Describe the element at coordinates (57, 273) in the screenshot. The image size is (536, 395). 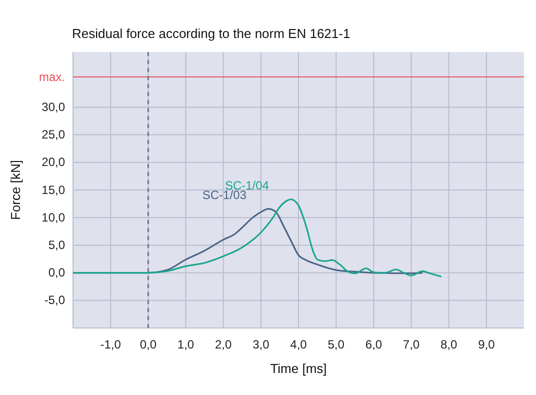
I see `y-tick-label: 0,0` at that location.